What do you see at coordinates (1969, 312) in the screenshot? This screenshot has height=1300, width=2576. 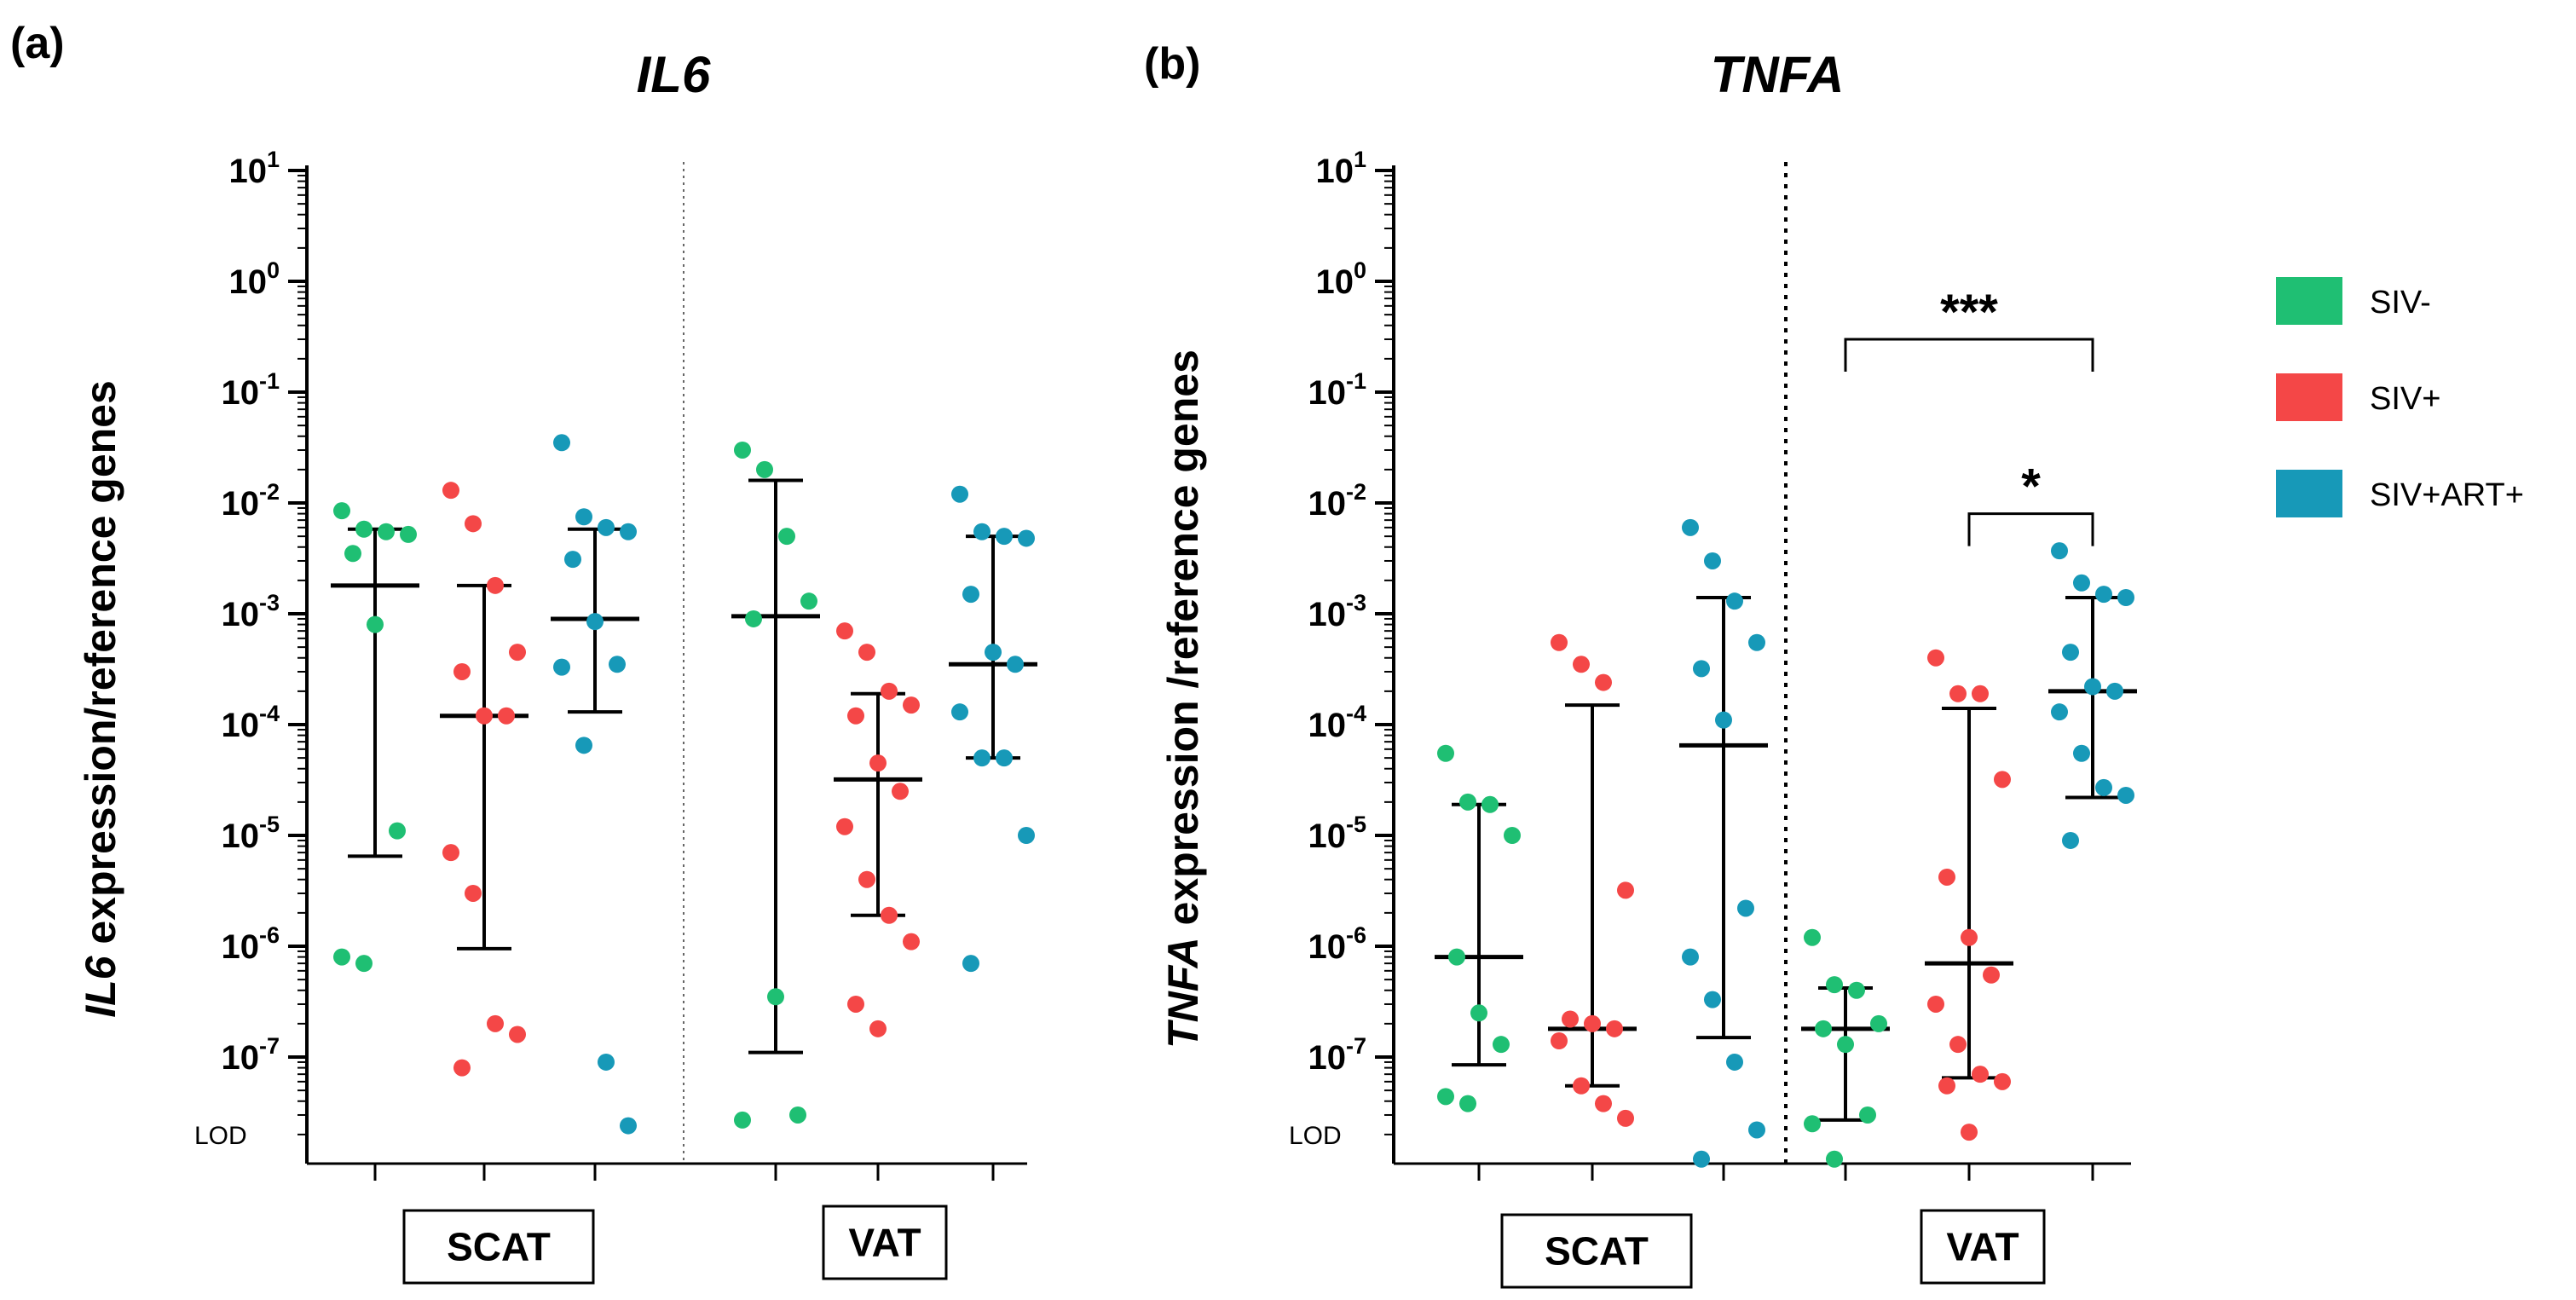 I see `significance-label: ***` at bounding box center [1969, 312].